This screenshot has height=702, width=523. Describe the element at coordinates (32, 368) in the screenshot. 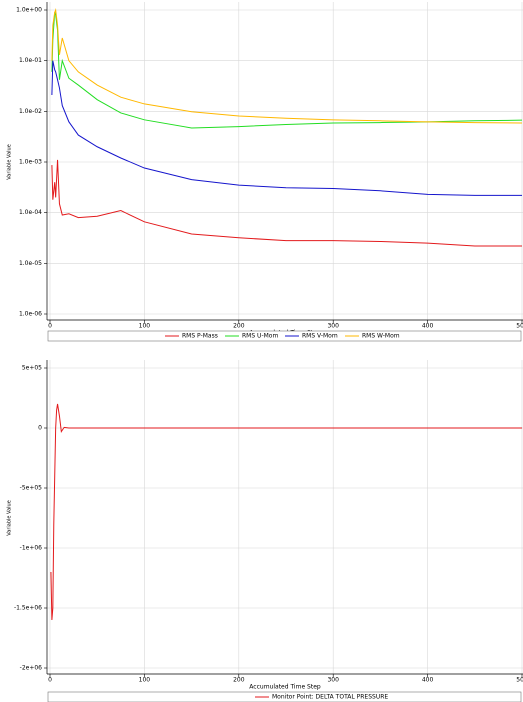

I see `y-tick-label: 5e+05` at that location.